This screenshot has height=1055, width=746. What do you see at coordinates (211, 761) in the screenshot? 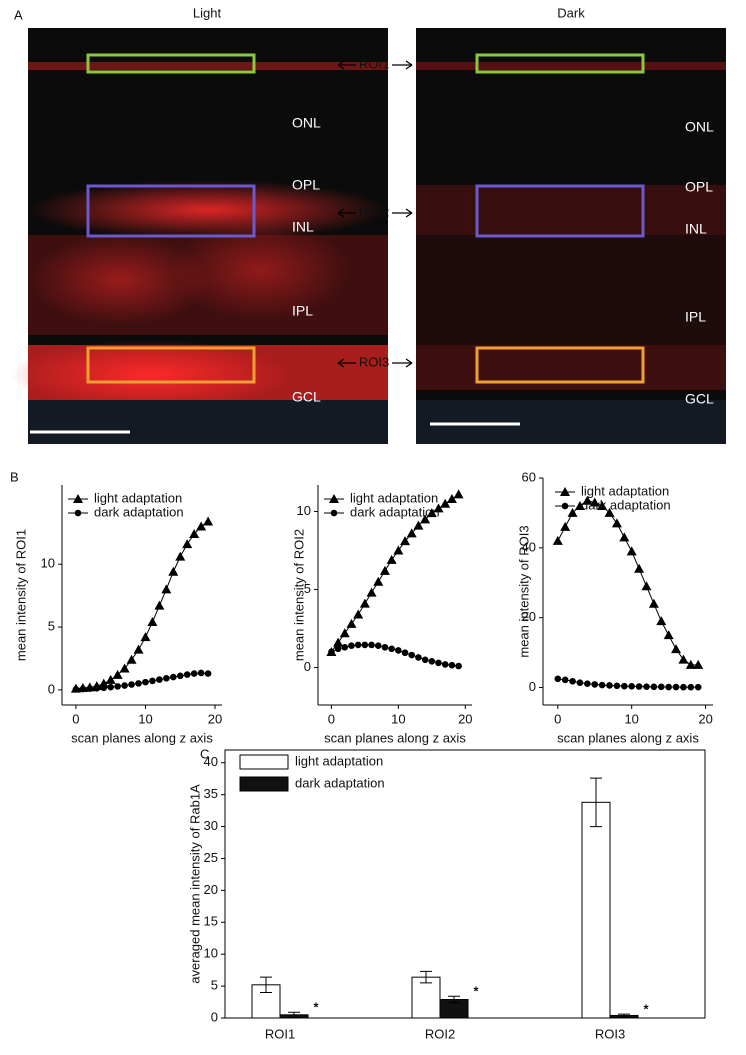
I see `y-tick-label: 40` at bounding box center [211, 761].